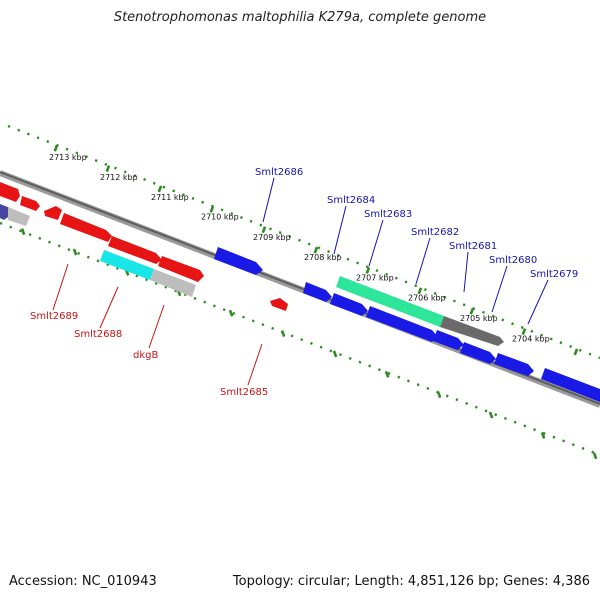 The height and width of the screenshot is (600, 600). What do you see at coordinates (119, 177) in the screenshot?
I see `kbp-label: 2712 kbp` at bounding box center [119, 177].